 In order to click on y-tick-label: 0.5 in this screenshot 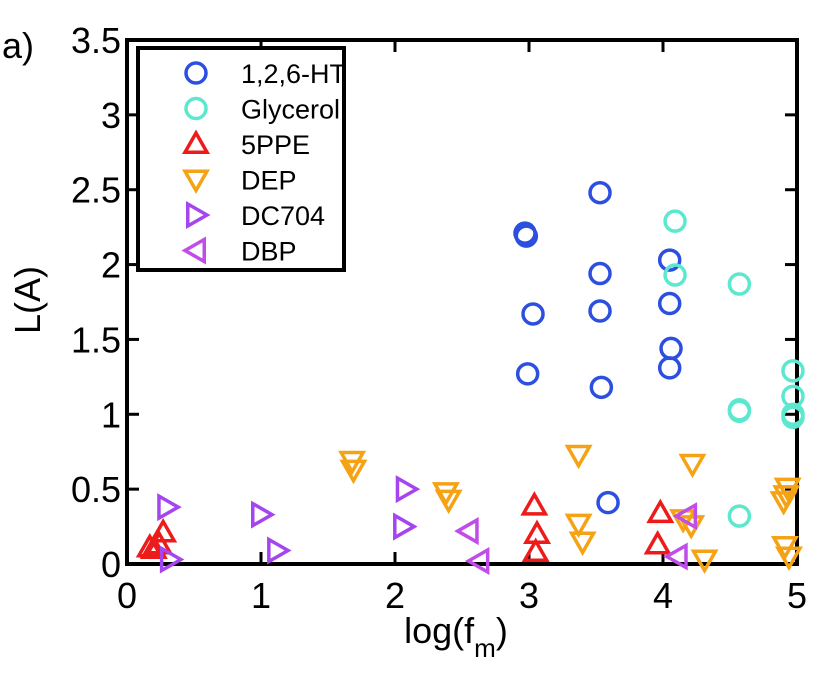, I will do `click(96, 489)`.